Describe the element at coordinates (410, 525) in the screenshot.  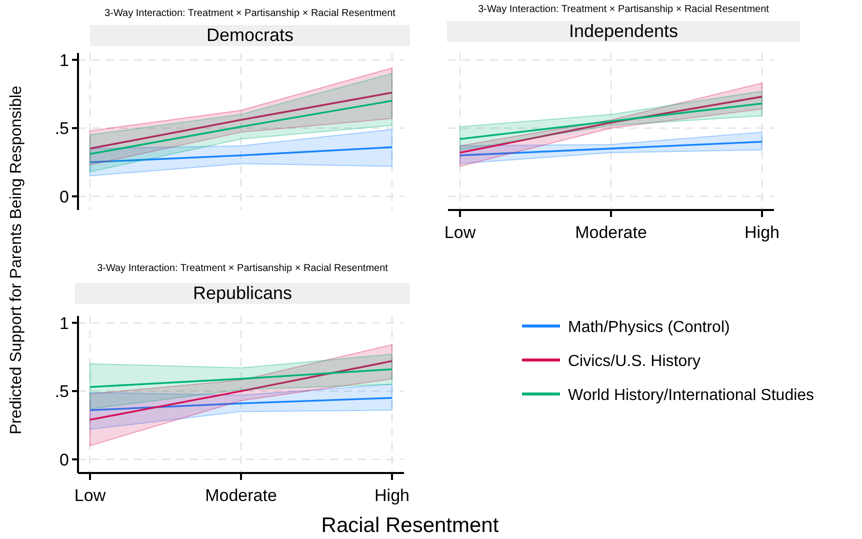
I see `x-axis-title: Racial Resentment` at that location.